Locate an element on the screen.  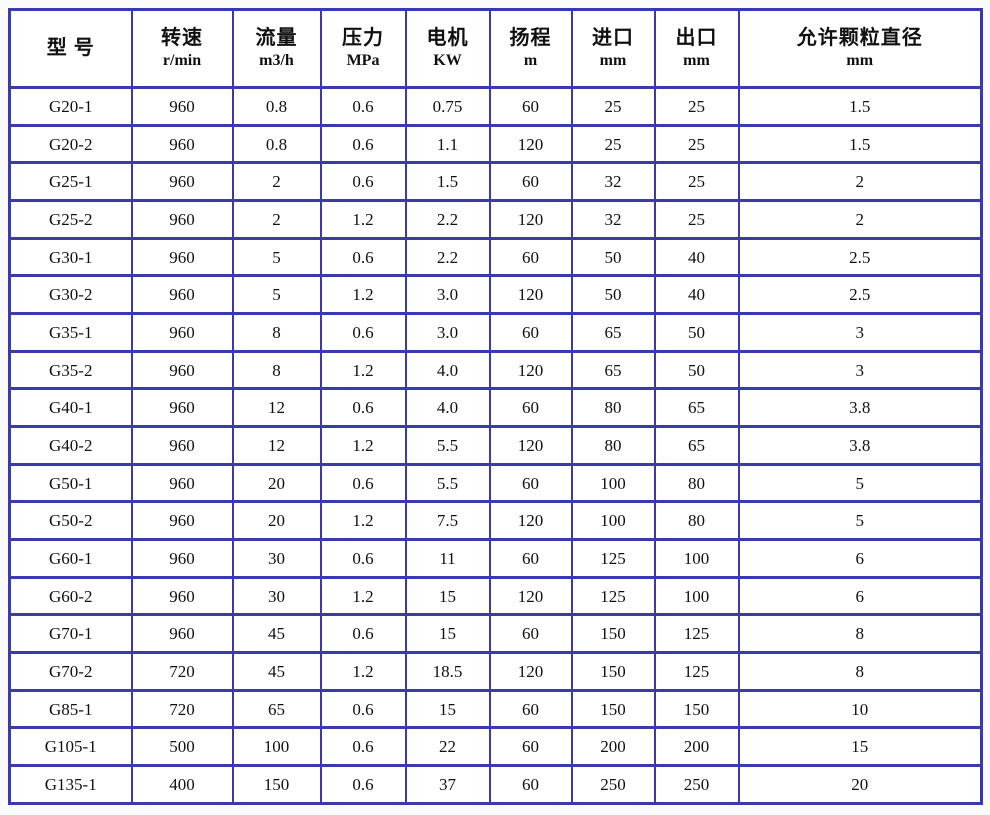
value-cell: 1.1 is located at coordinates (447, 144).